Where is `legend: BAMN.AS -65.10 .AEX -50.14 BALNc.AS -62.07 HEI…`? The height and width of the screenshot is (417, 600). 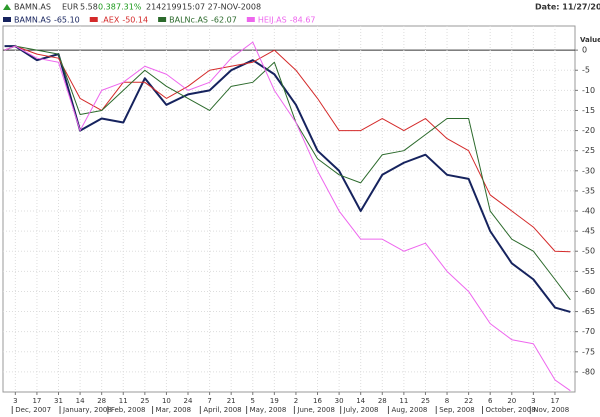
legend: BAMN.AS -65.10 .AEX -50.14 BALNc.AS -62.07 HEI… is located at coordinates (159, 20).